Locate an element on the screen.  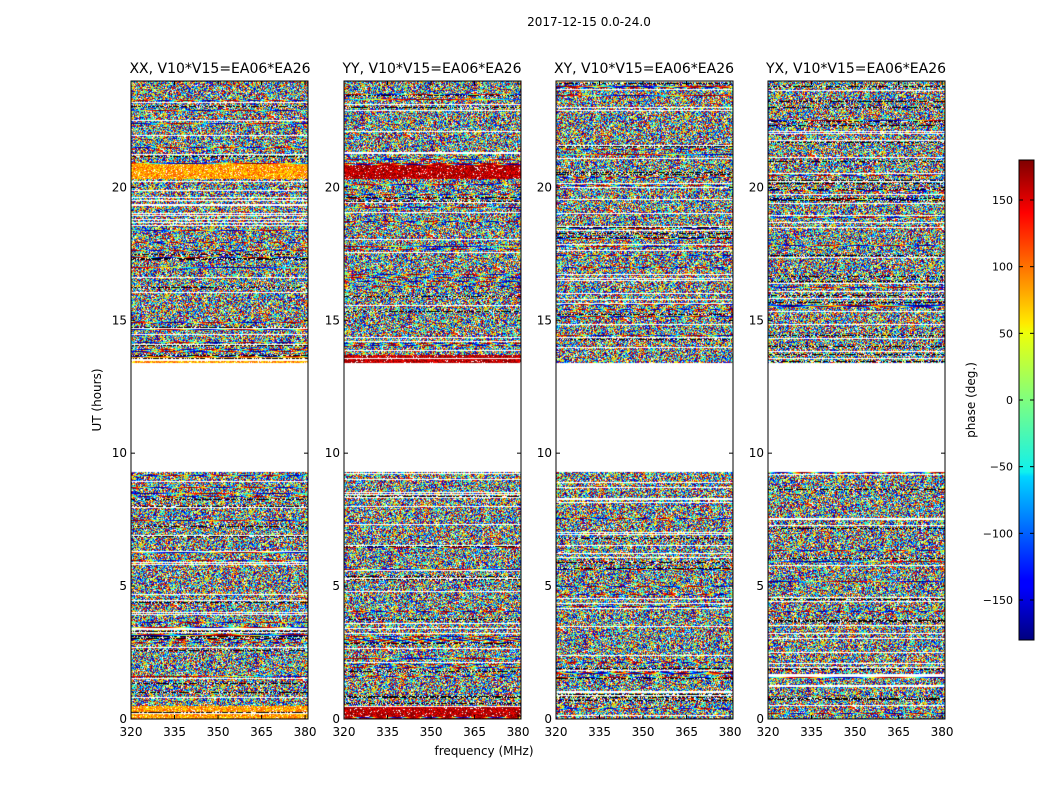
waterfall-image-yy is located at coordinates (432, 400).